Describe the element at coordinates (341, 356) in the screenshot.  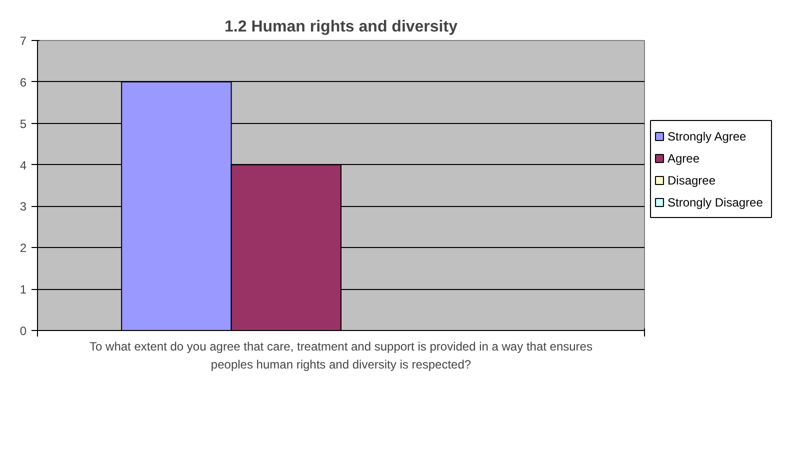
I see `x-axis-title: To what extent do you agree that care, treatment and support is provided in a way that ensures peoples human rights and diversity is respected?` at that location.